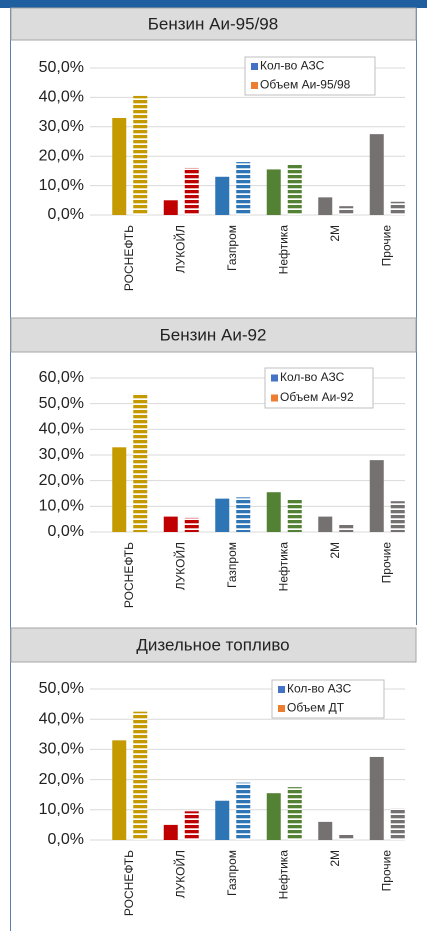 The image size is (427, 931). I want to click on chart-title: Бензин Аи-92, so click(213, 334).